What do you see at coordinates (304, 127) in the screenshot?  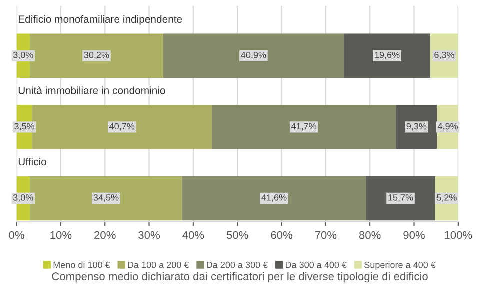 I see `data-label: 41,7%` at bounding box center [304, 127].